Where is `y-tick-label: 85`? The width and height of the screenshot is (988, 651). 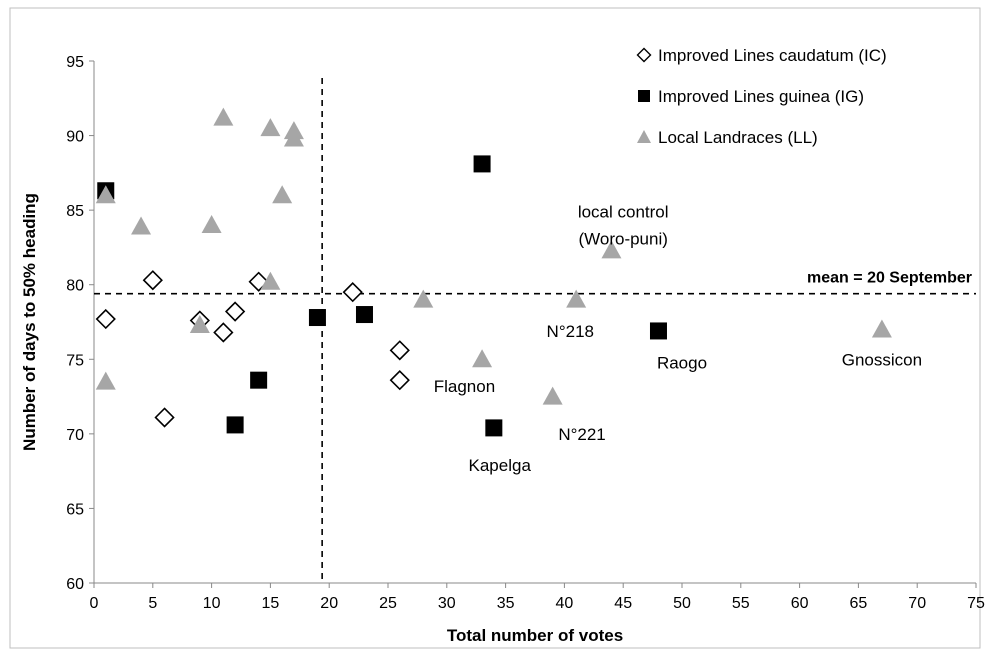 y-tick-label: 85 is located at coordinates (75, 211).